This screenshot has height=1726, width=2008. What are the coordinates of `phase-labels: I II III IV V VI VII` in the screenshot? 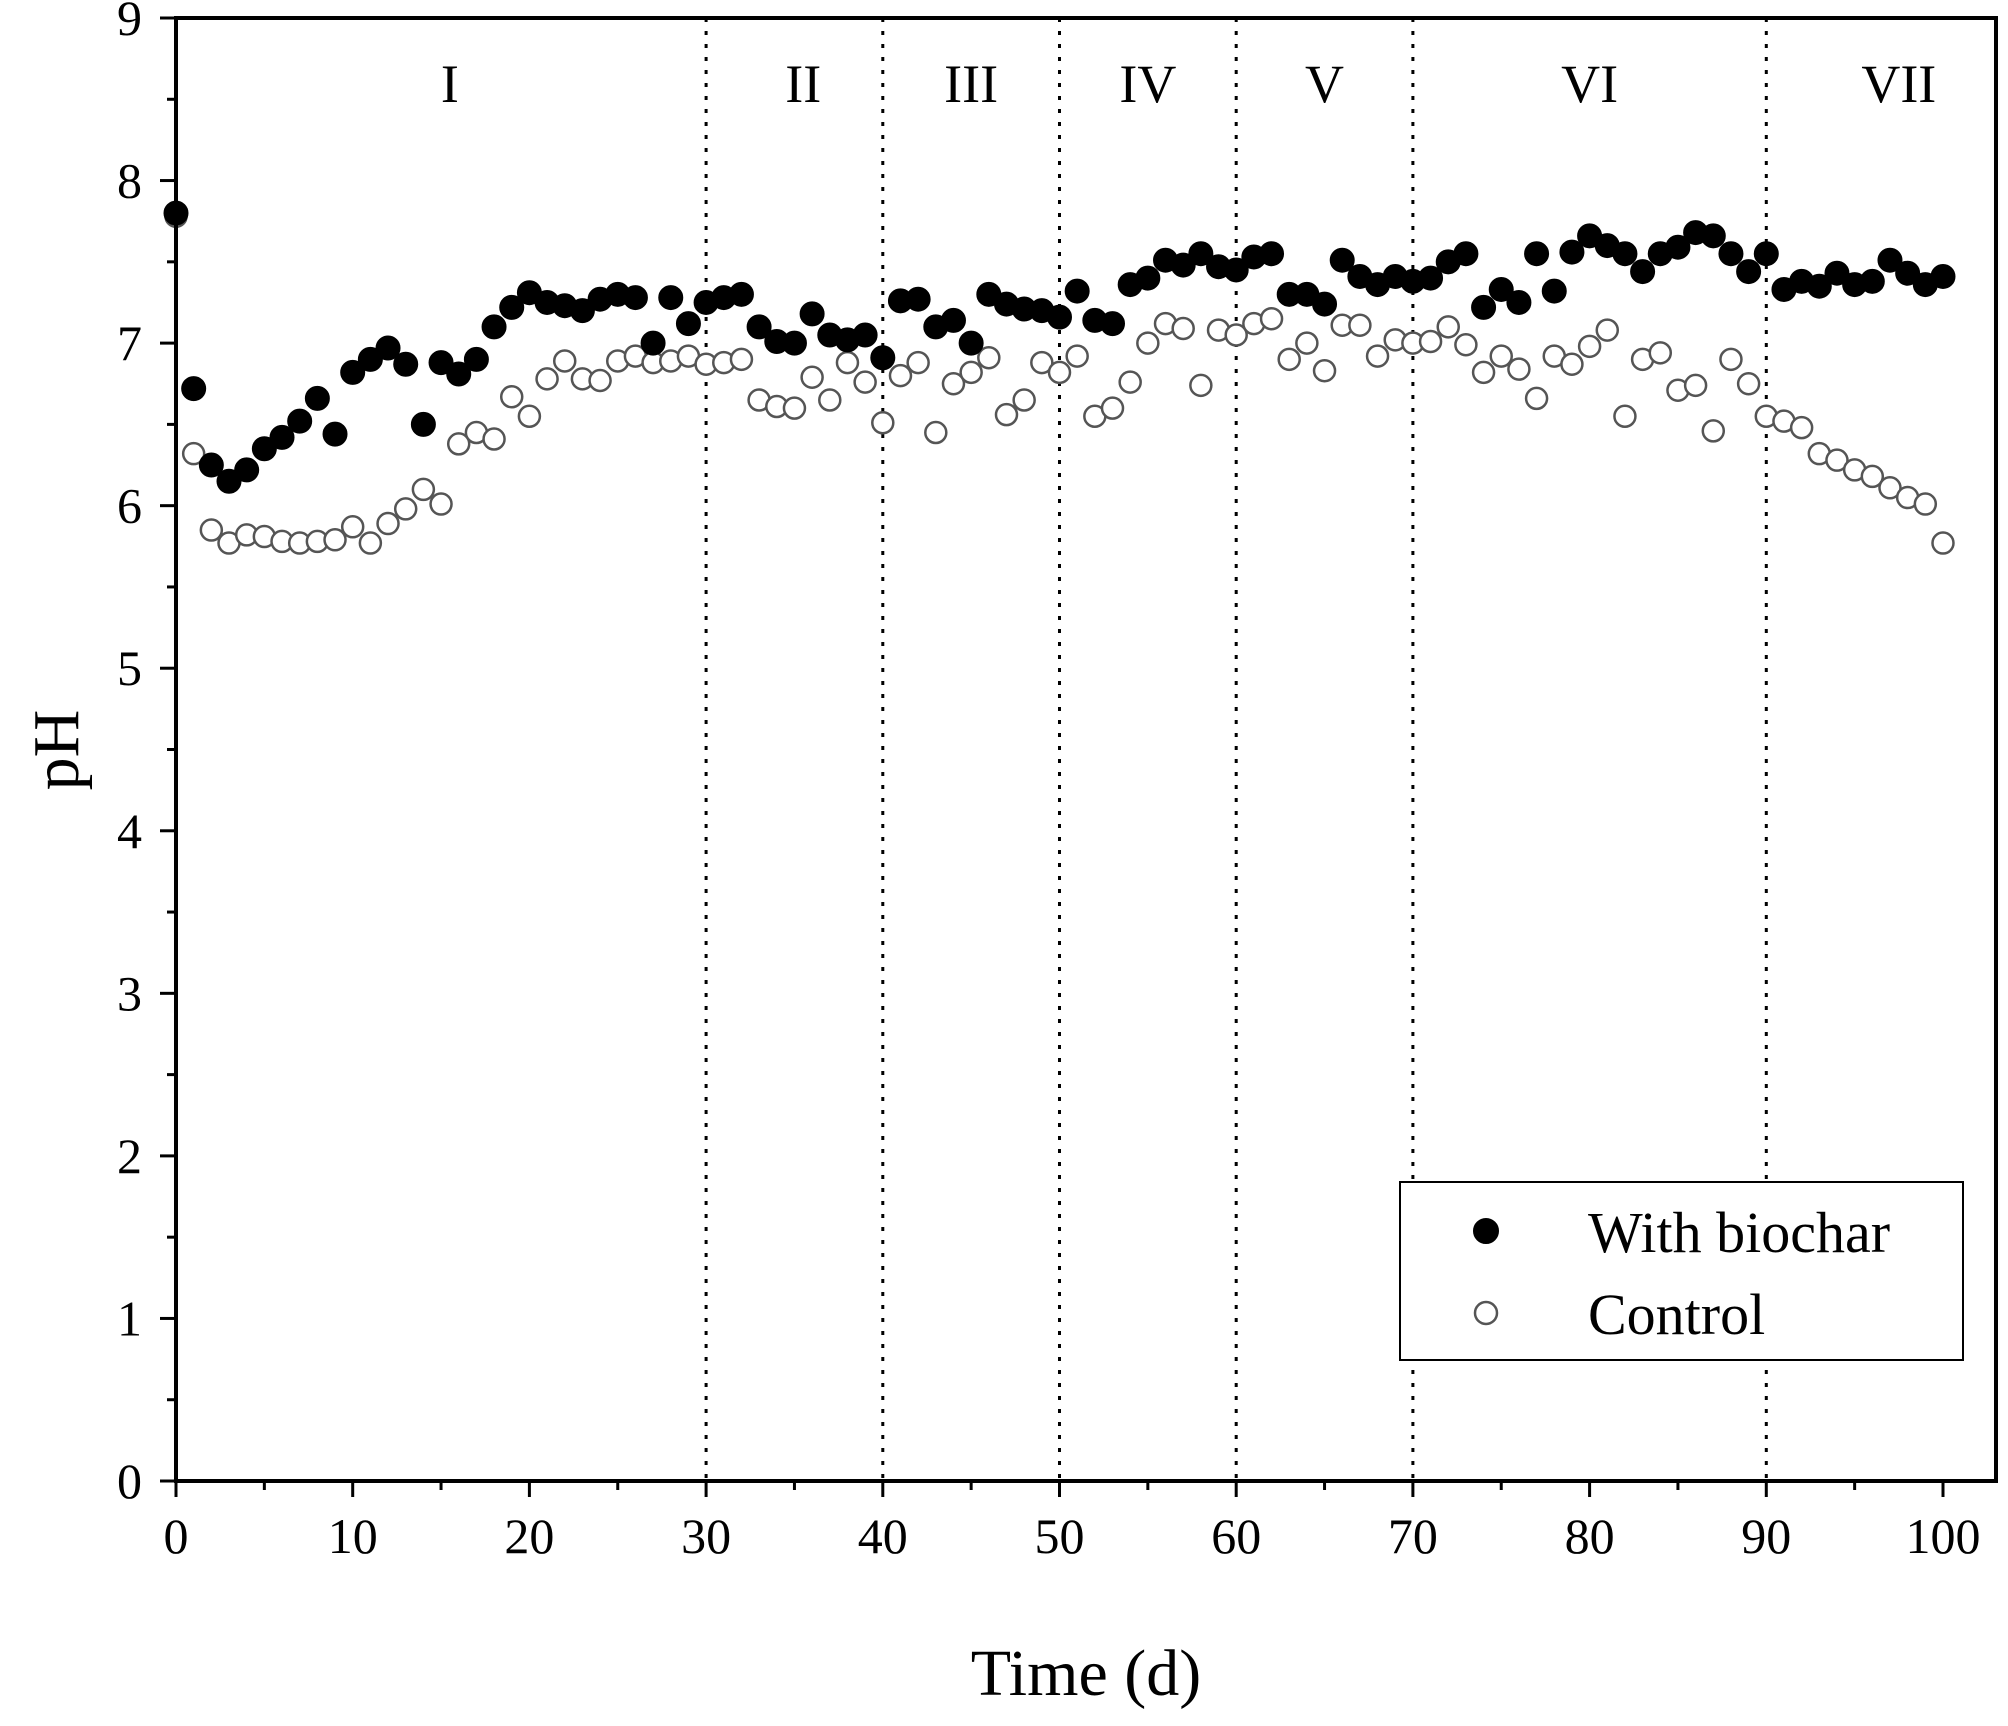 It's located at (1188, 84).